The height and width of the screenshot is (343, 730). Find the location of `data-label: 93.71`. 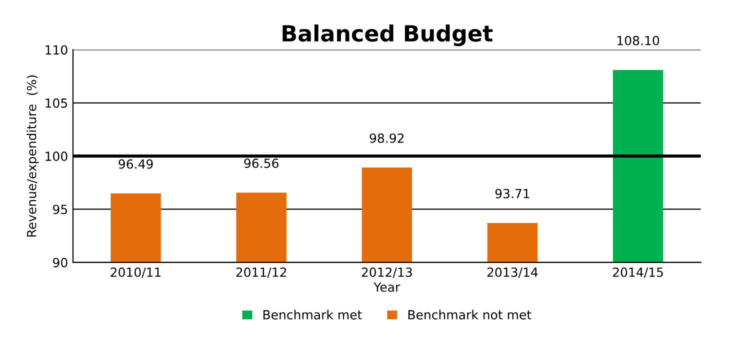

data-label: 93.71 is located at coordinates (512, 193).